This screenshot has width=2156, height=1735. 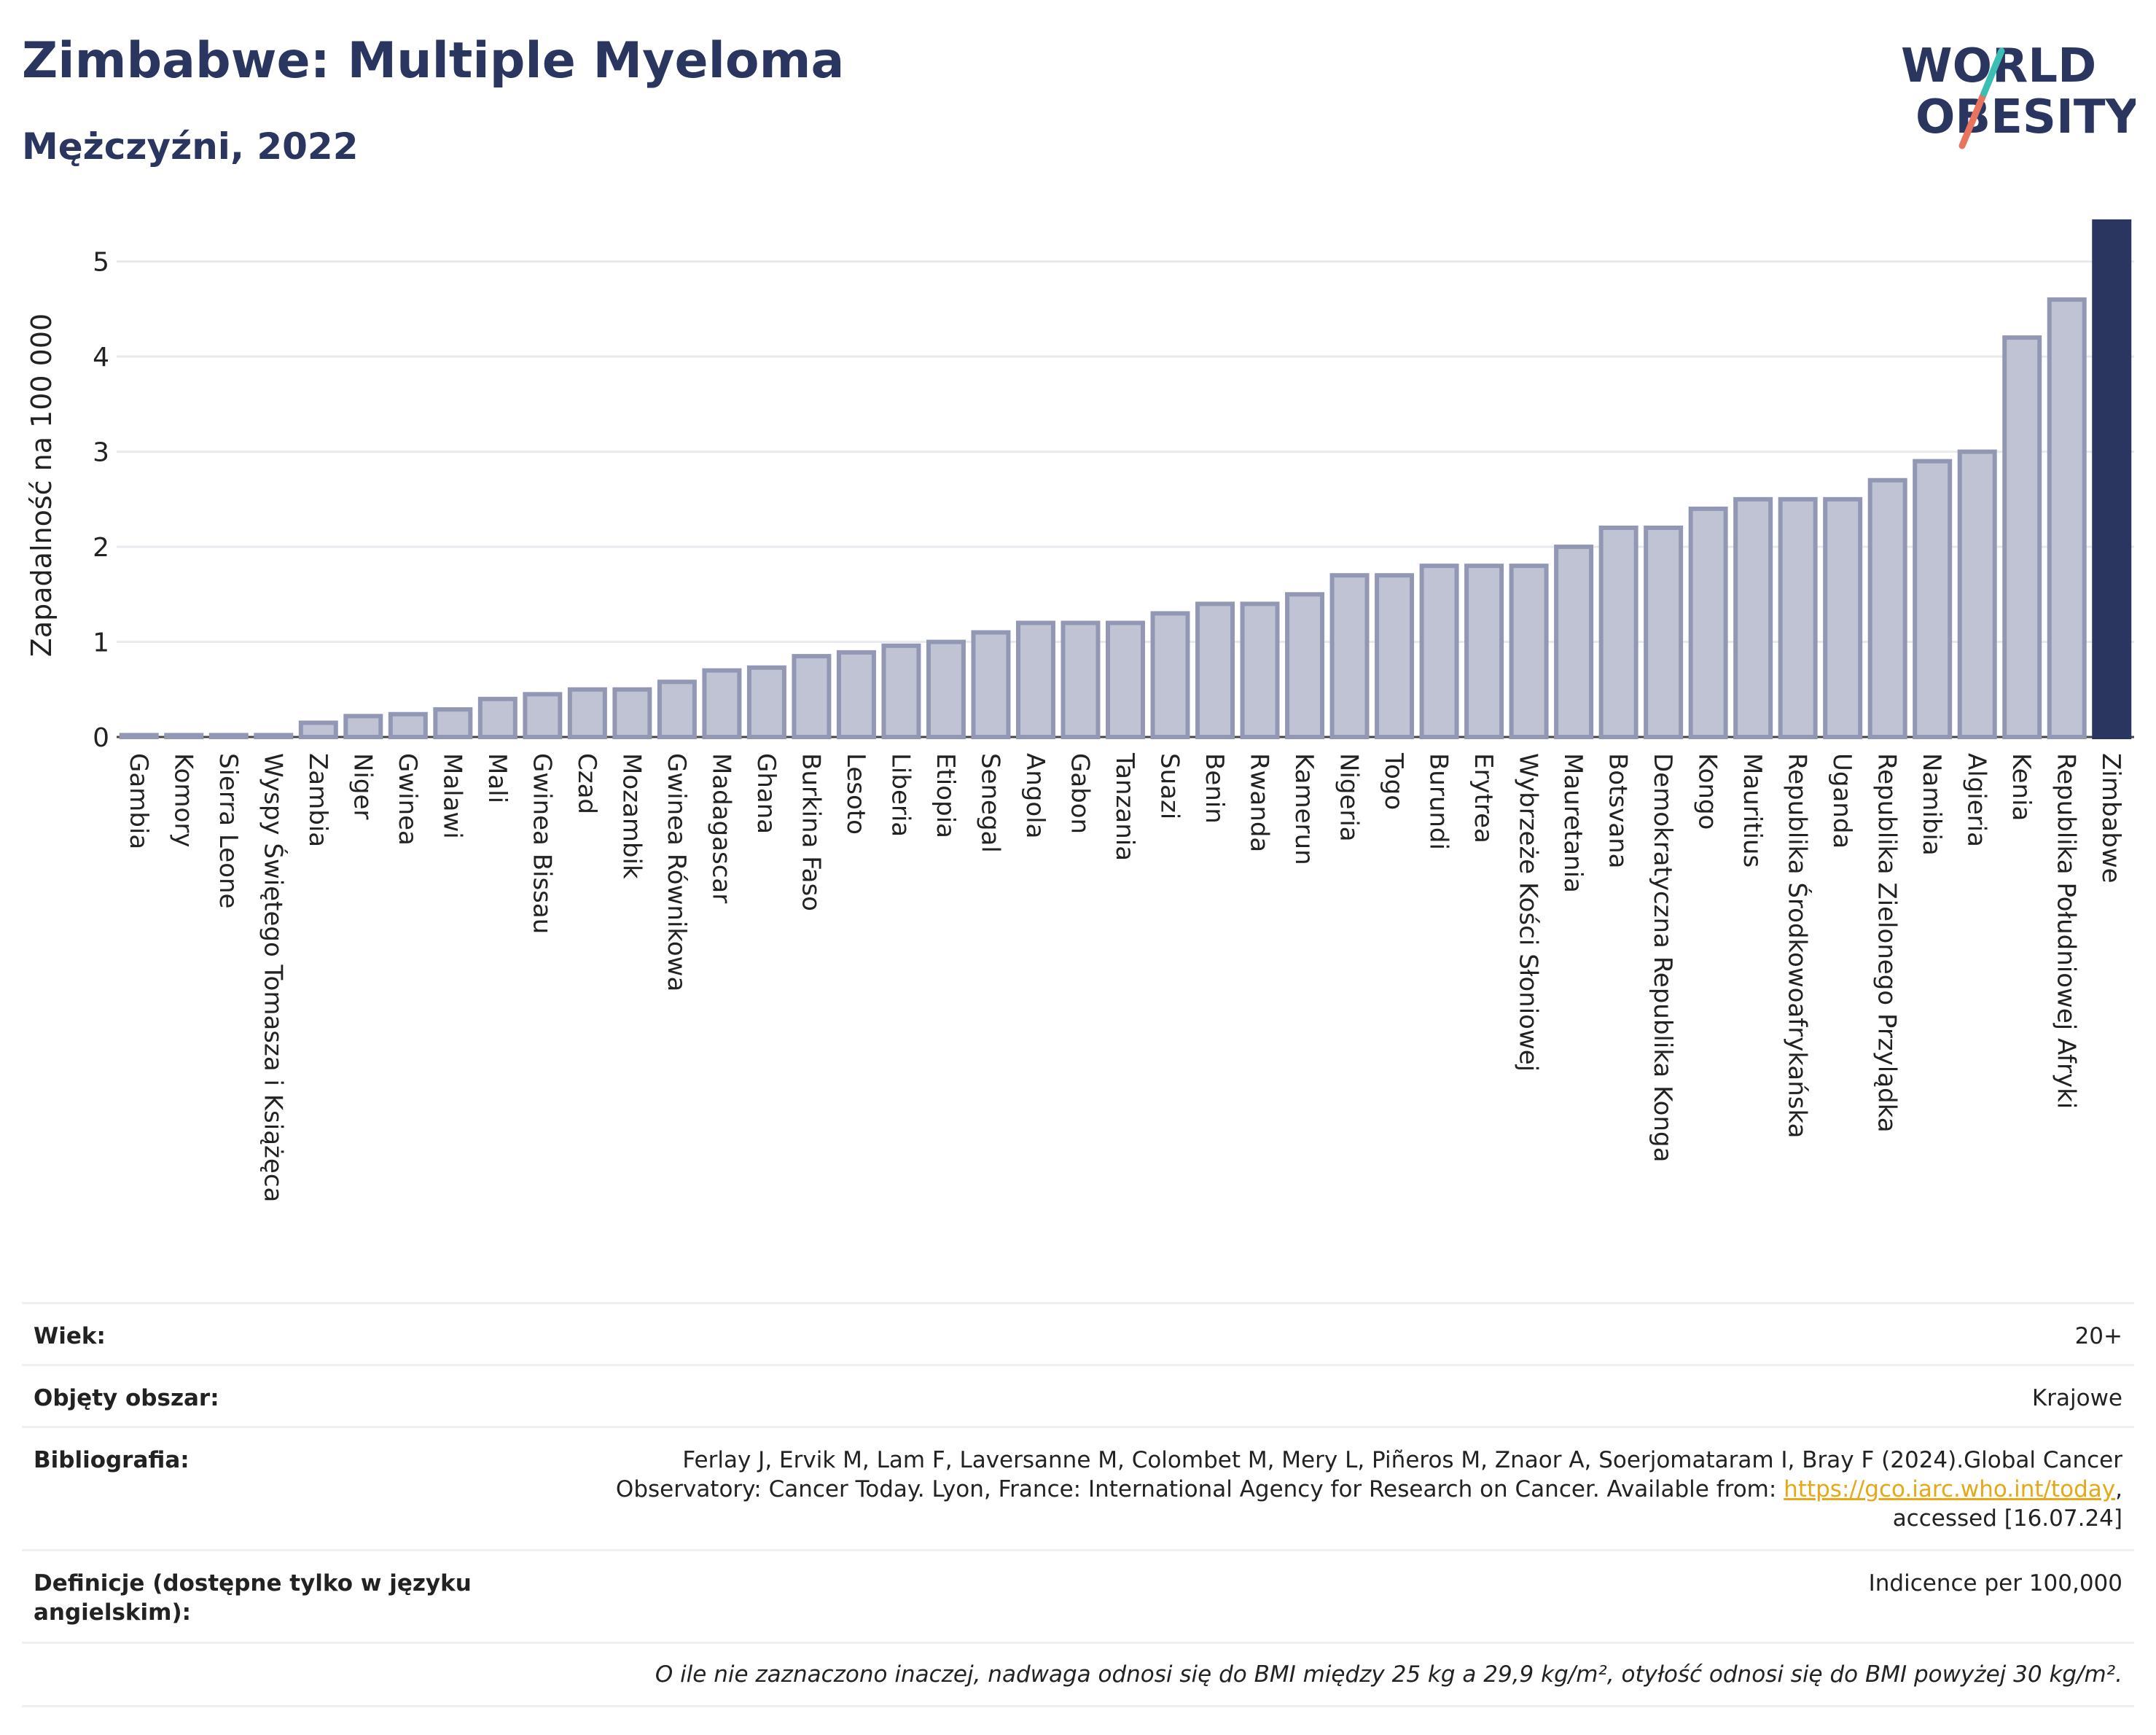 I want to click on bar-madagascar, so click(x=722, y=703).